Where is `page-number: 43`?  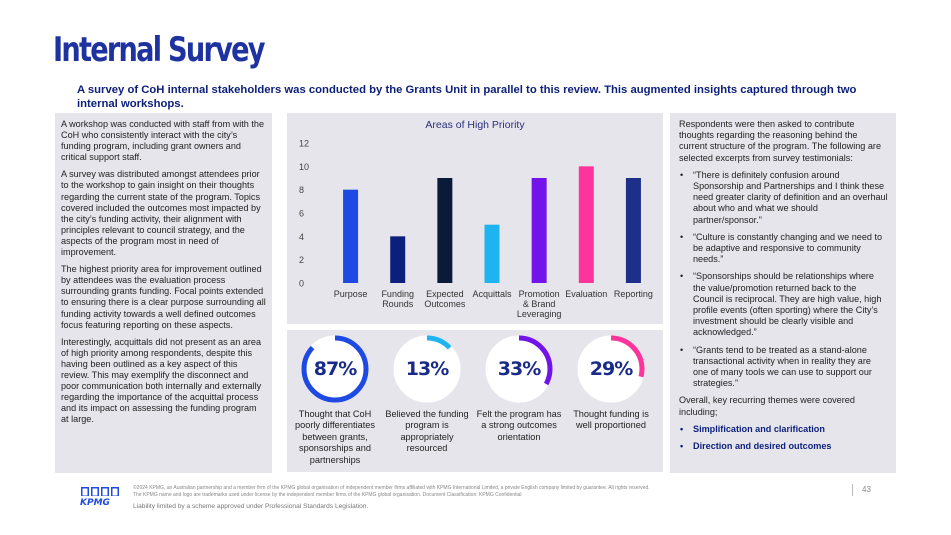 page-number: 43 is located at coordinates (866, 489).